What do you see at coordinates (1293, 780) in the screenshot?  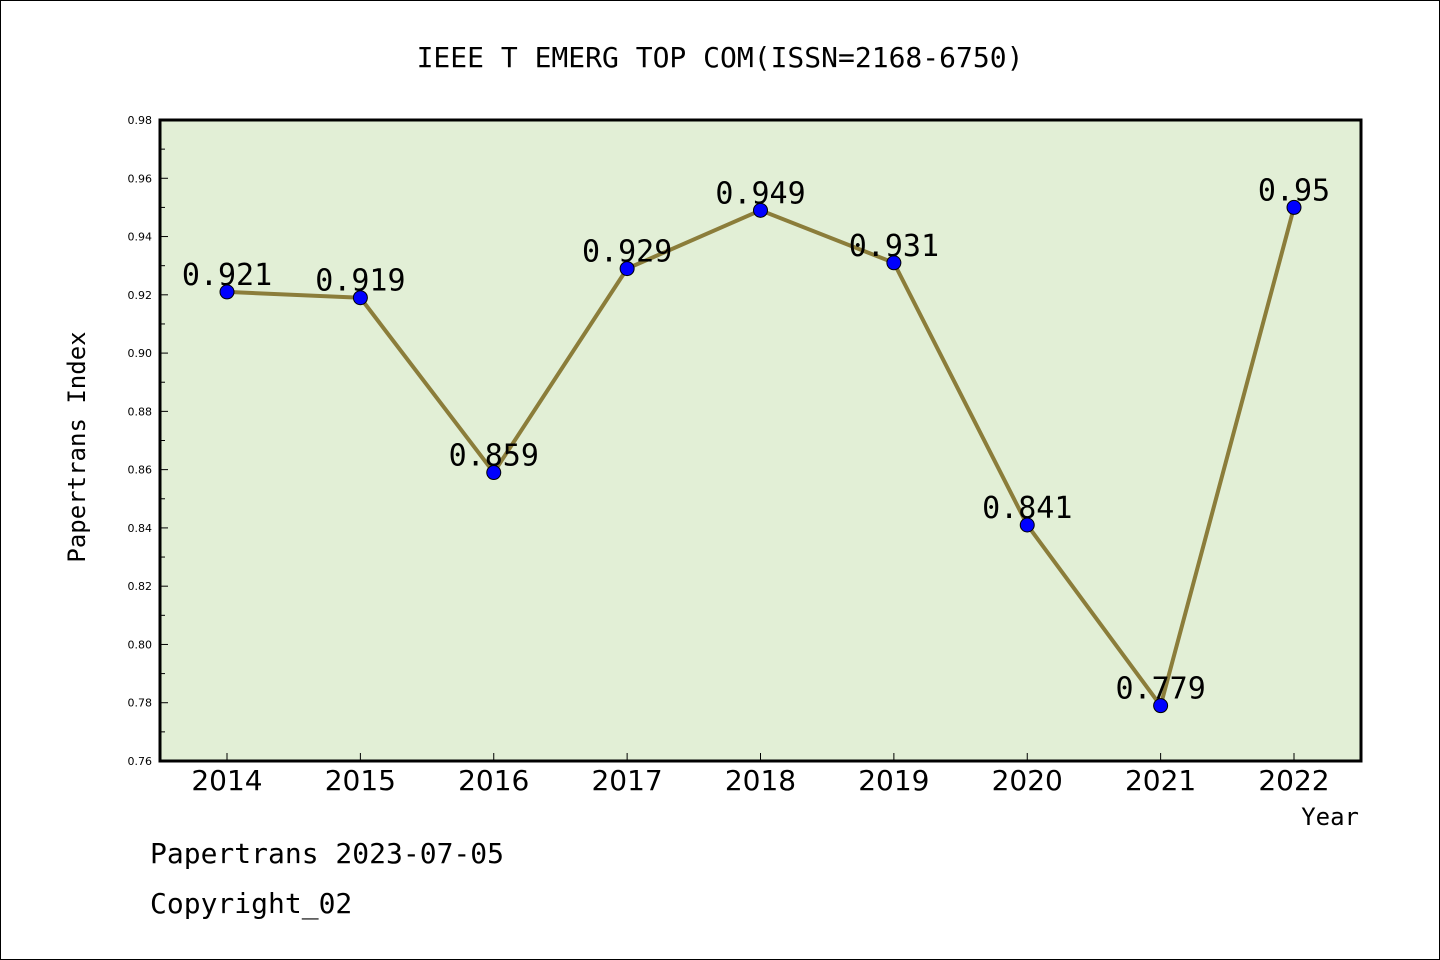 I see `x-tick-label: 2022` at bounding box center [1293, 780].